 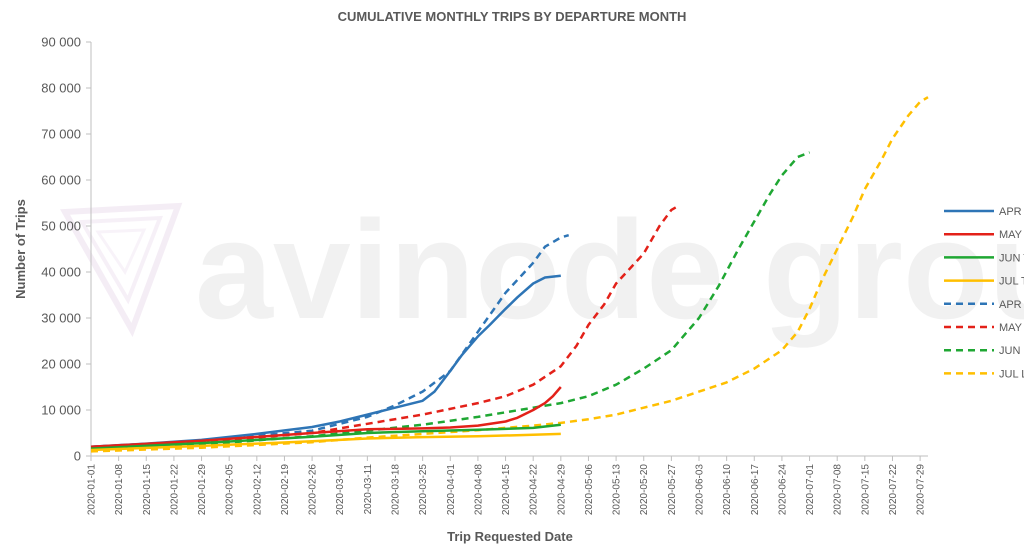 I want to click on y-tick-label: 10 000, so click(x=61, y=410).